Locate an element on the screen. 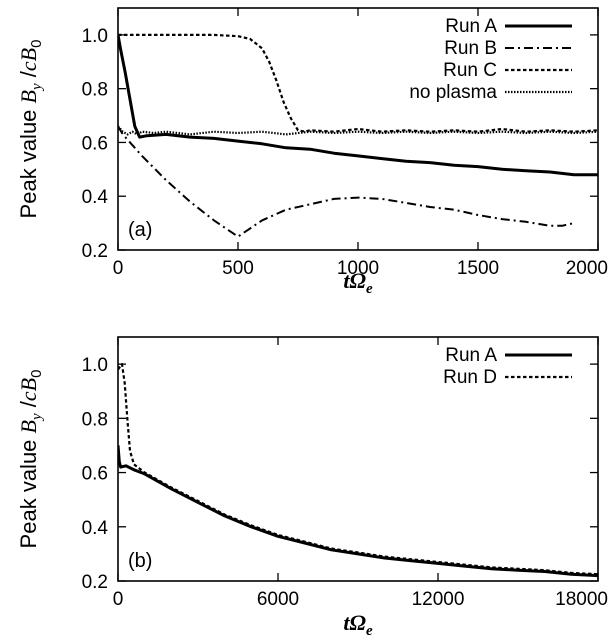 The height and width of the screenshot is (642, 613). legend-entry-label: no plasma is located at coordinates (453, 92).